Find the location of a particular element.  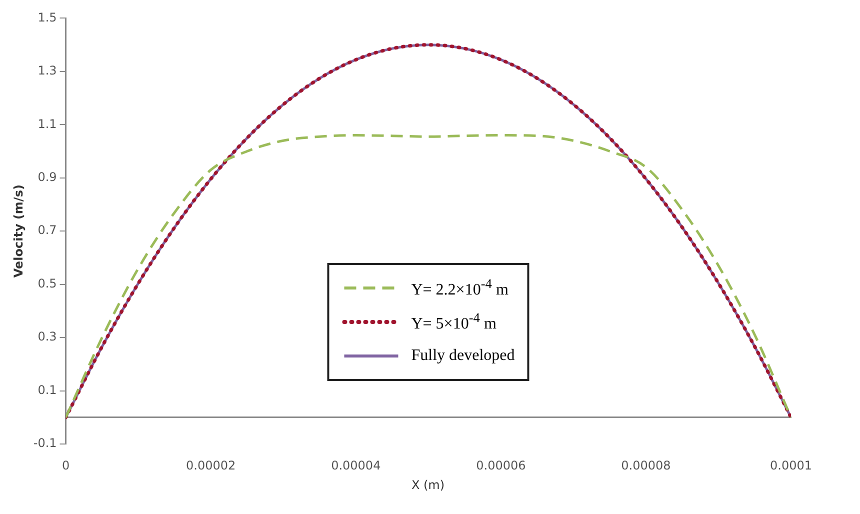

legend-label: Y= 5×10$^{-4}$ m is located at coordinates (453, 322).